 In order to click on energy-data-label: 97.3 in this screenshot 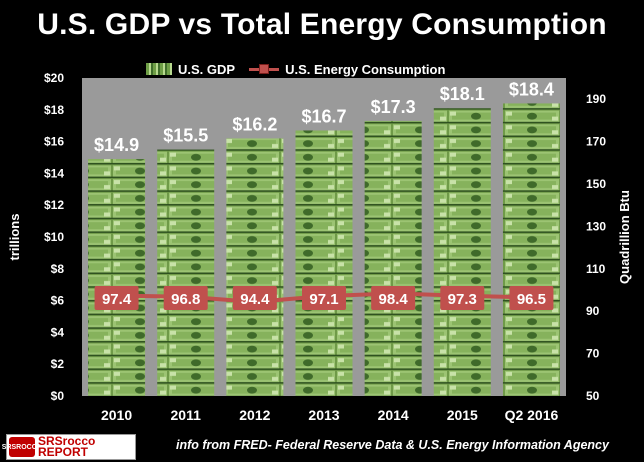, I will do `click(462, 299)`.